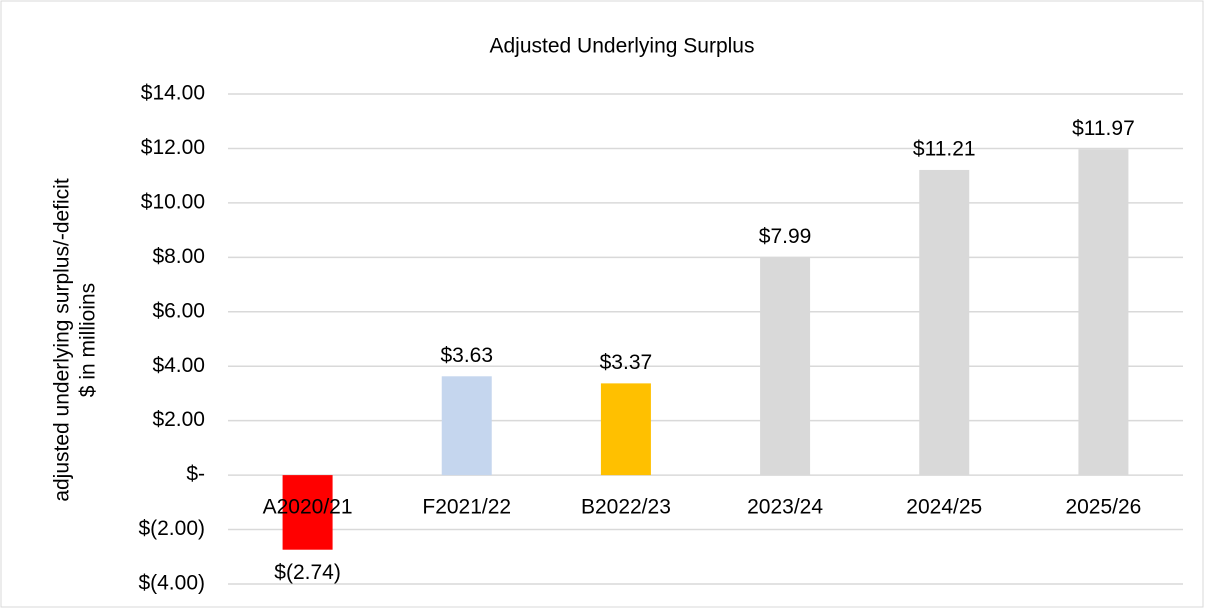 This screenshot has height=608, width=1205. I want to click on data-label: $11.21, so click(944, 148).